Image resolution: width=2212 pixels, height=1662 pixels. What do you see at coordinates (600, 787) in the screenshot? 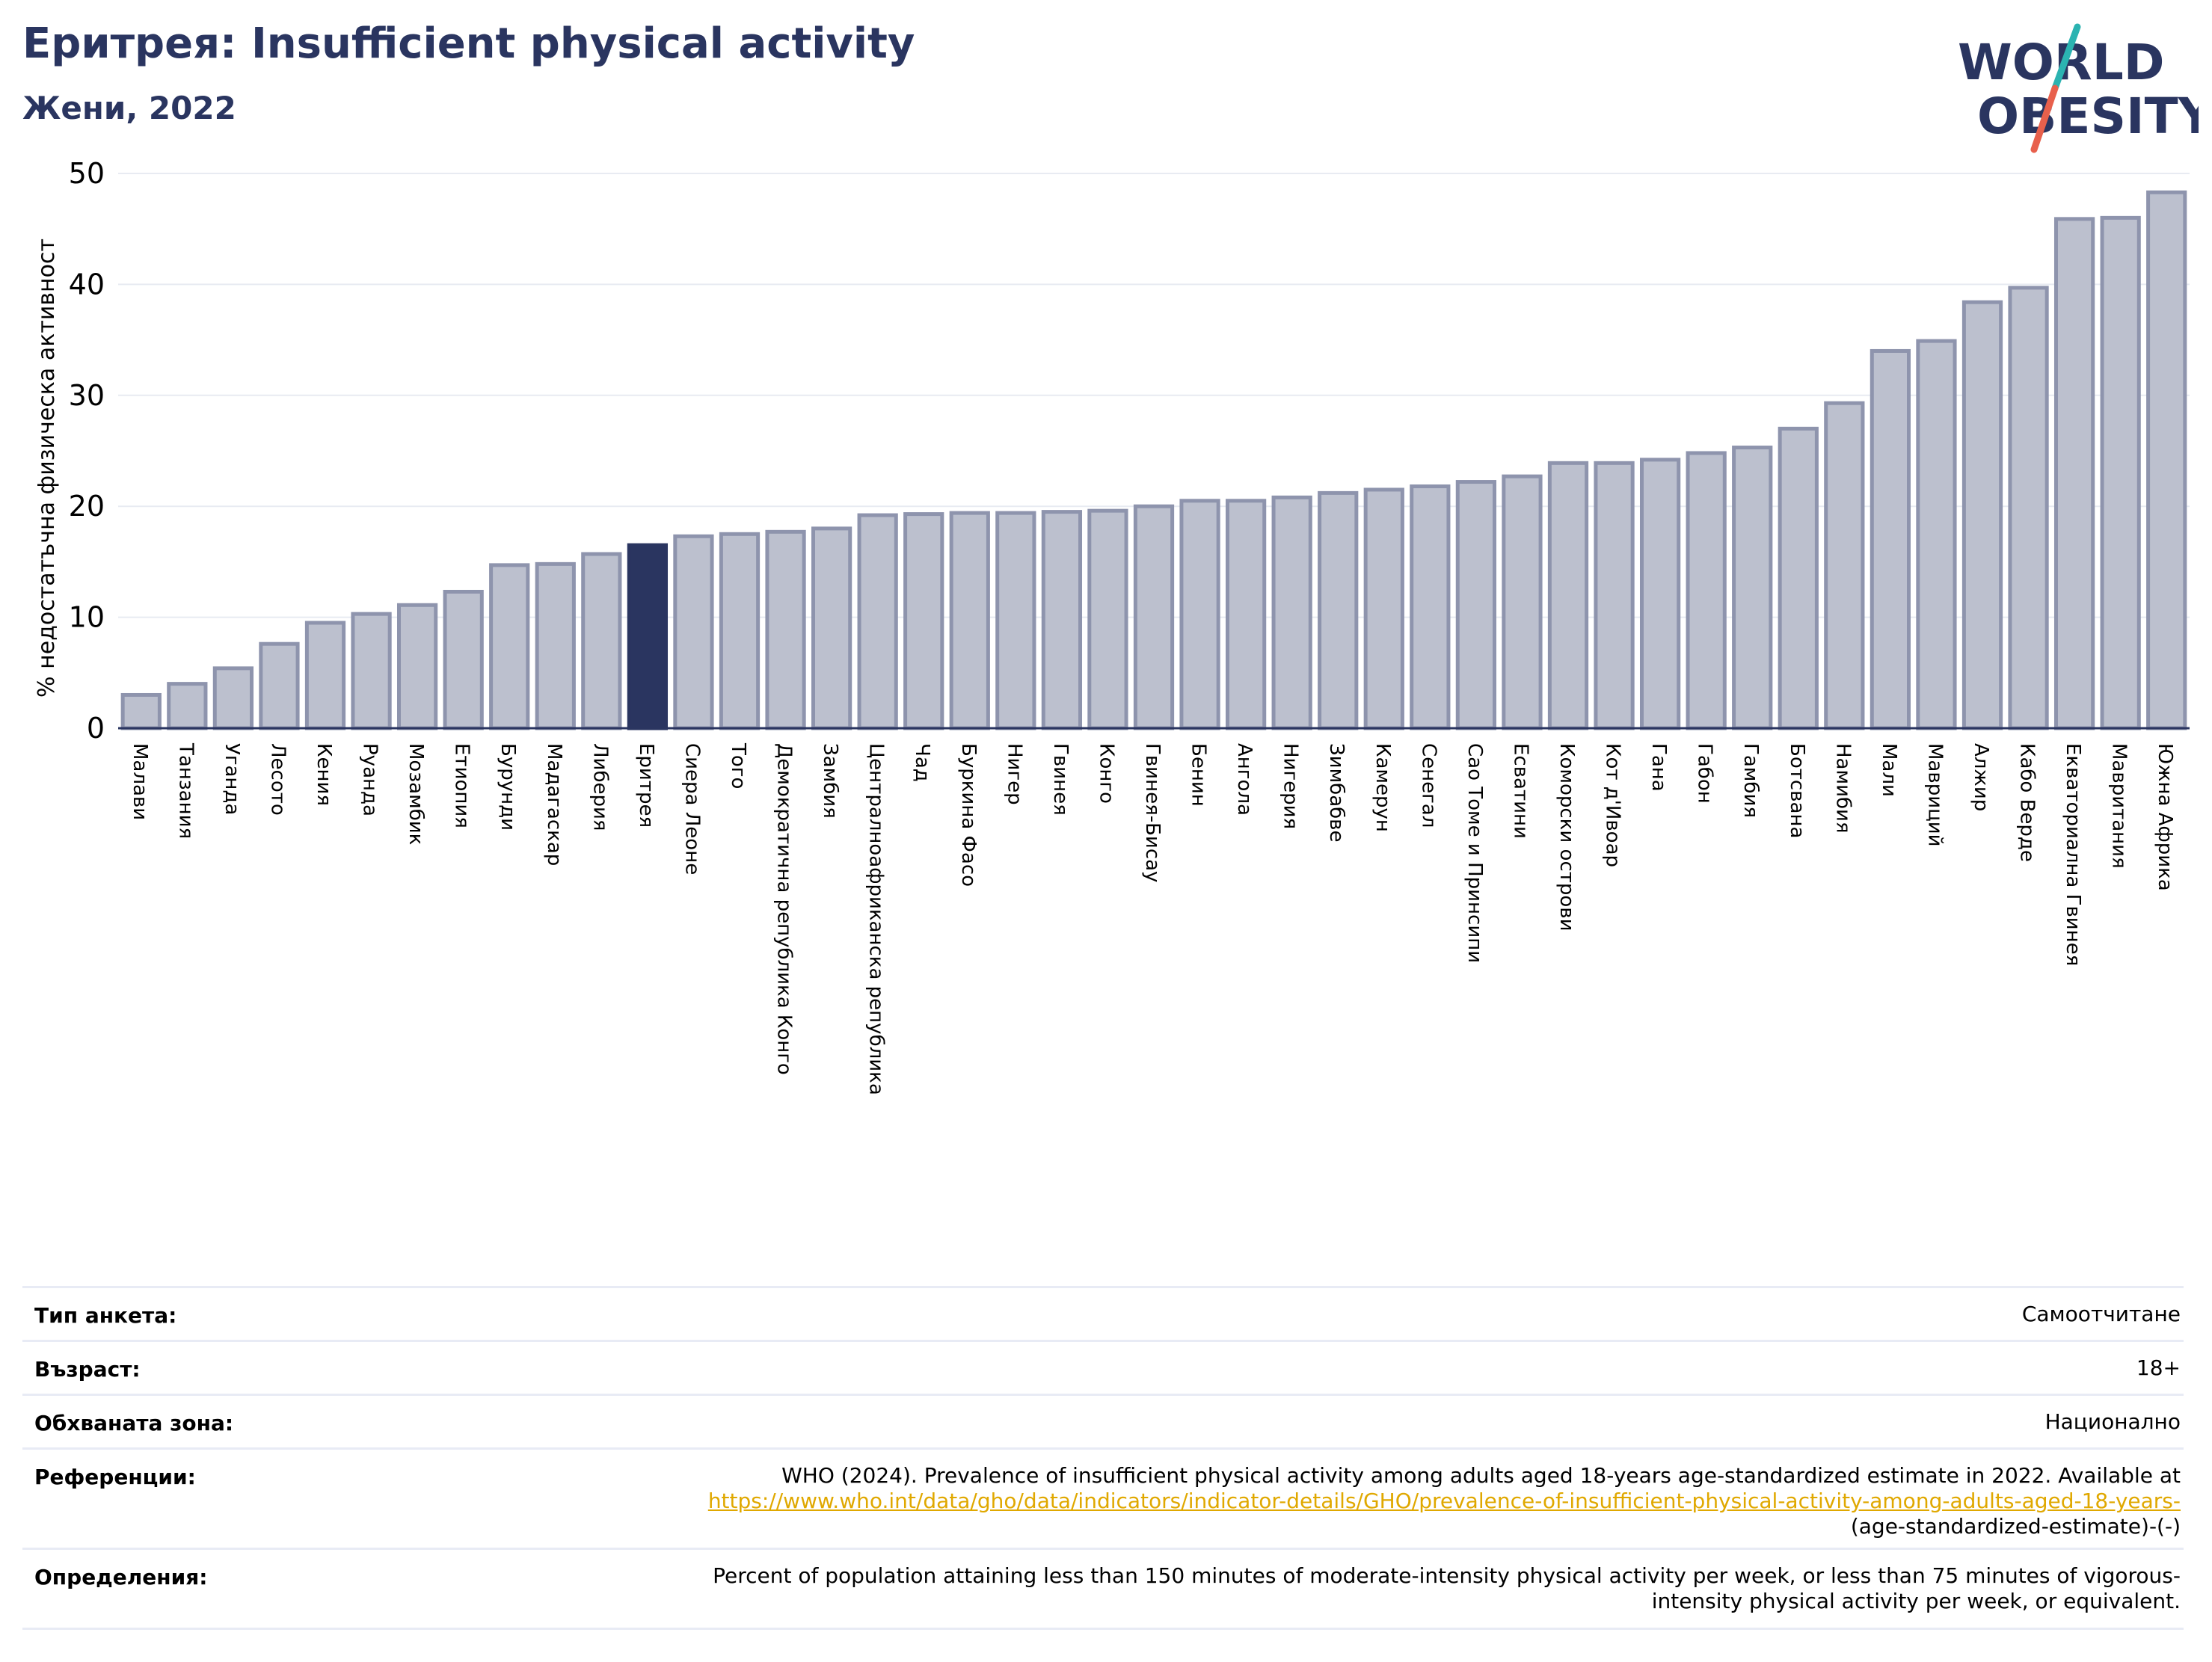
I see `x-tick-label: Либерия` at bounding box center [600, 787].